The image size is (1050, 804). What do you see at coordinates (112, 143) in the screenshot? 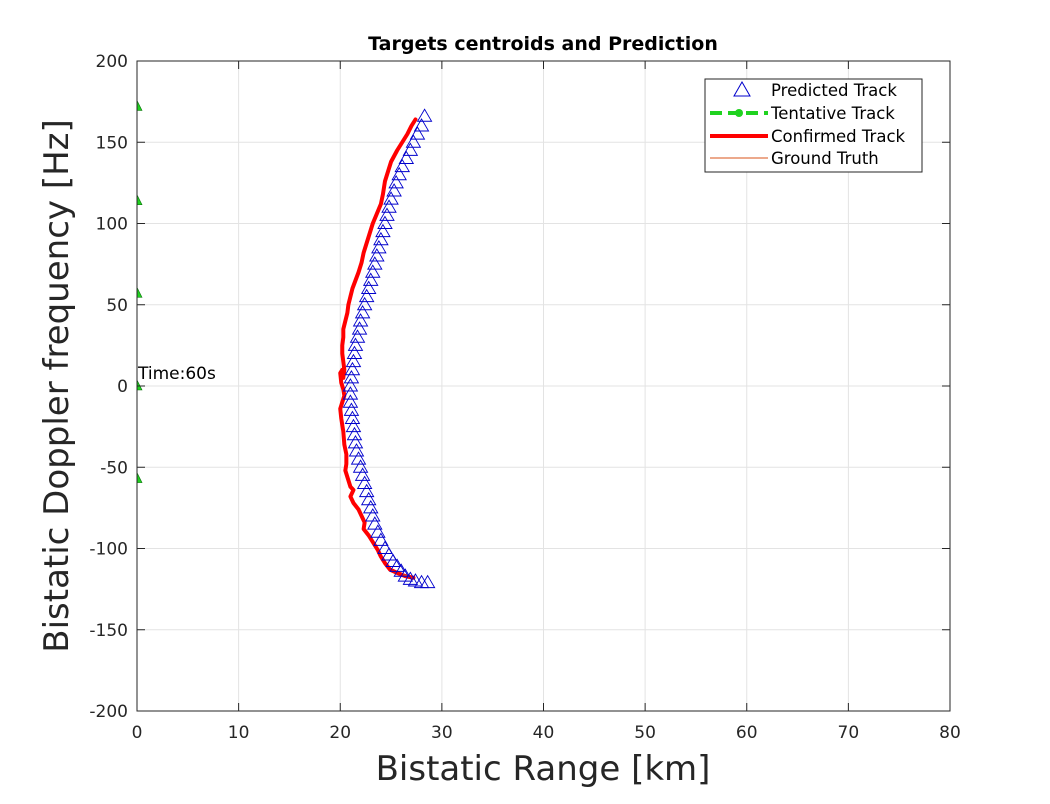
I see `y-tick-label: 150` at bounding box center [112, 143].